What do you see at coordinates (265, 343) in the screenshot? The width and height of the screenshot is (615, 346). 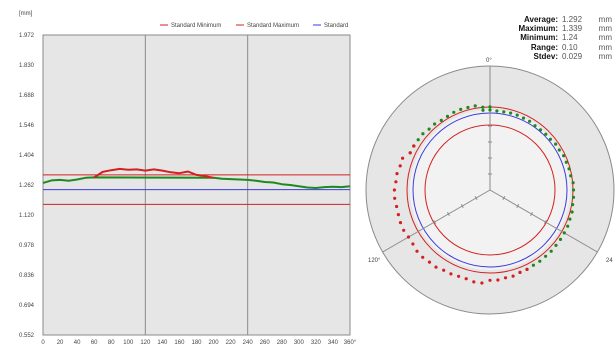 I see `x-tick-label: 260` at bounding box center [265, 343].